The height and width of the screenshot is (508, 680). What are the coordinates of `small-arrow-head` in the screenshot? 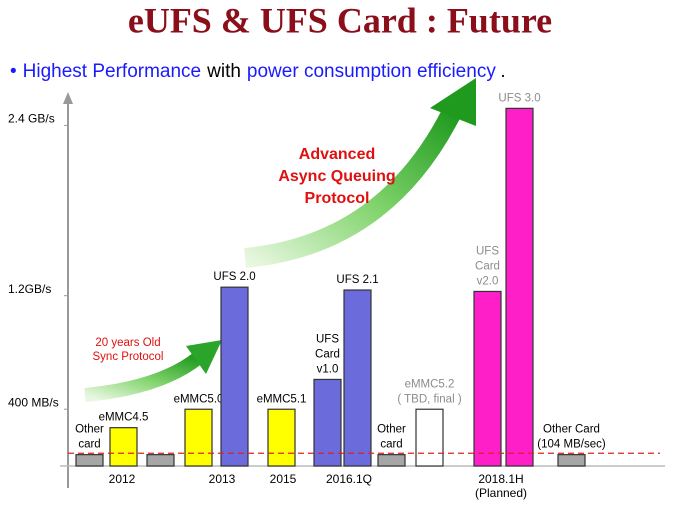 It's located at (204, 357).